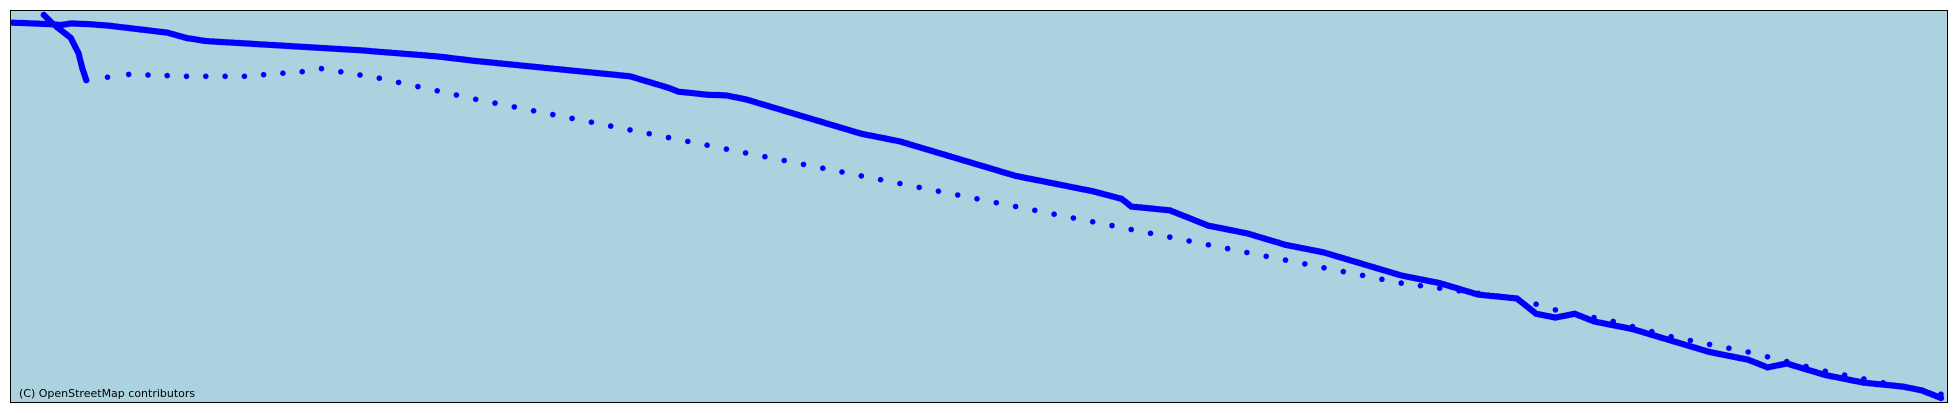 This screenshot has width=1957, height=413. What do you see at coordinates (107, 393) in the screenshot?
I see `map-attribution: (C) OpenStreetMap contributors` at bounding box center [107, 393].